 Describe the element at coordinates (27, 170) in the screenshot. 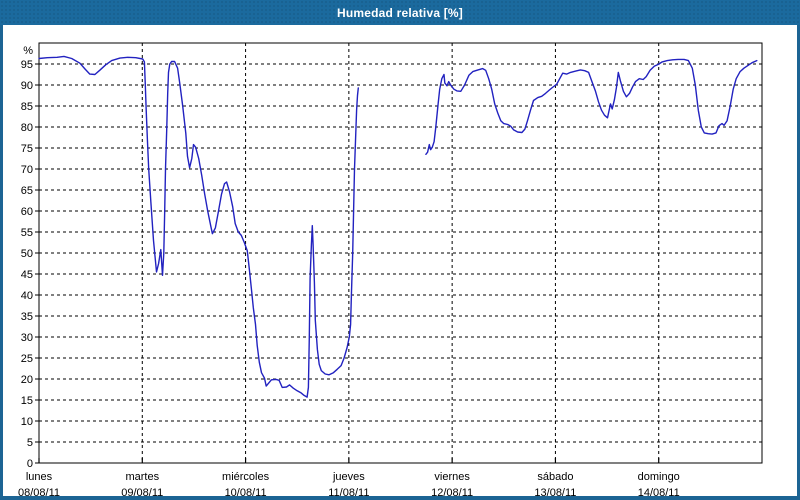

I see `y-tick-label: 70` at that location.